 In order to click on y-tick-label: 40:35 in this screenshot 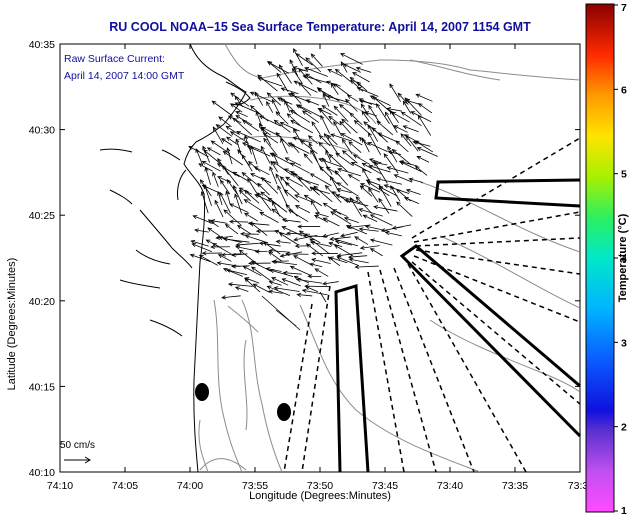, I will do `click(42, 45)`.